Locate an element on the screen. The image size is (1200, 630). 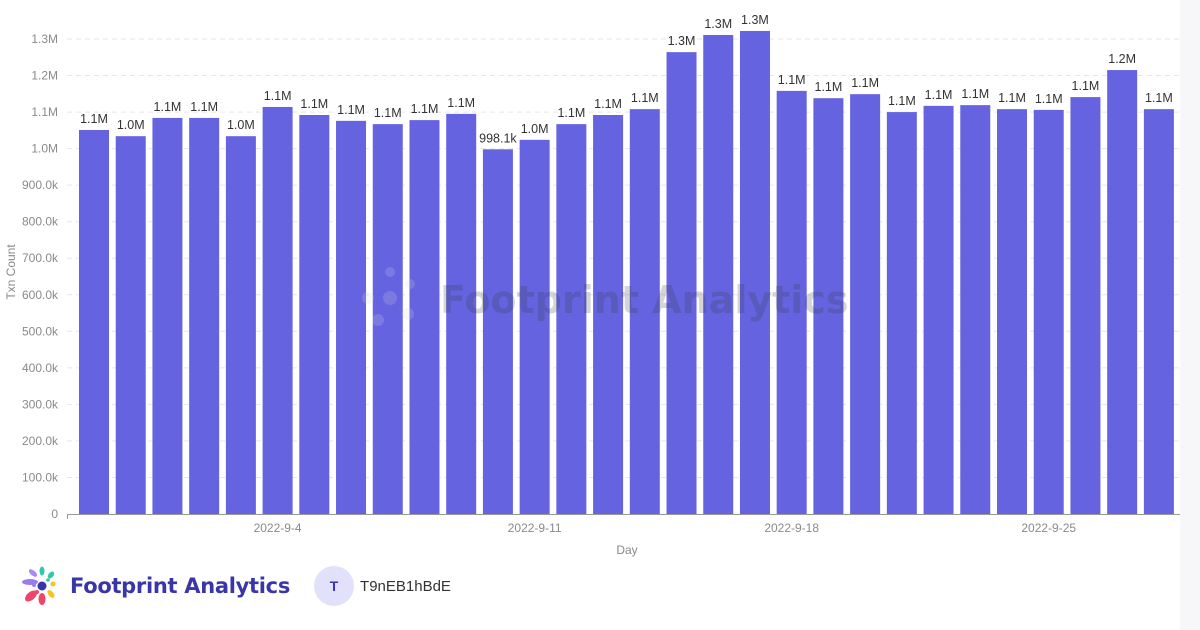
y-axis-title: Txn Count is located at coordinates (11, 272).